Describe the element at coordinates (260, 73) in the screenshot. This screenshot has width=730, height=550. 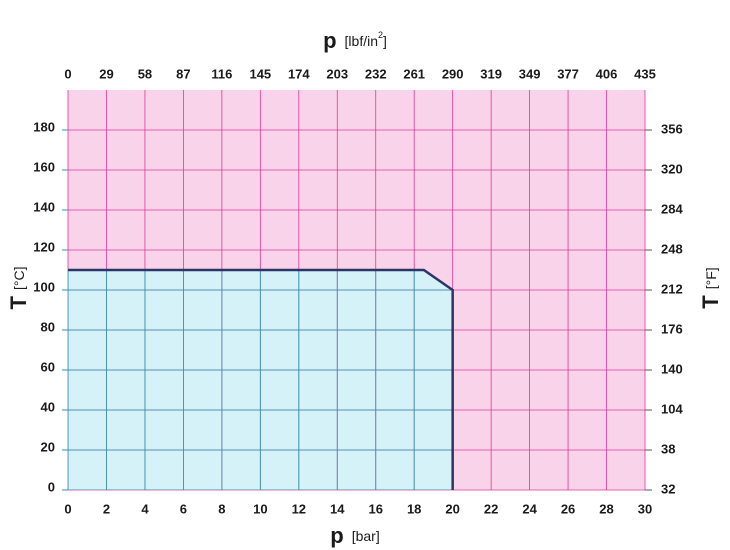
I see `x2-tick-label: 145` at that location.